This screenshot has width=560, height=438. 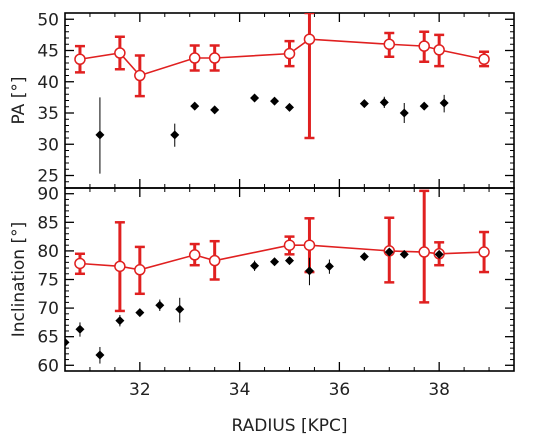 I want to click on x-tick-label: 36, so click(x=340, y=390).